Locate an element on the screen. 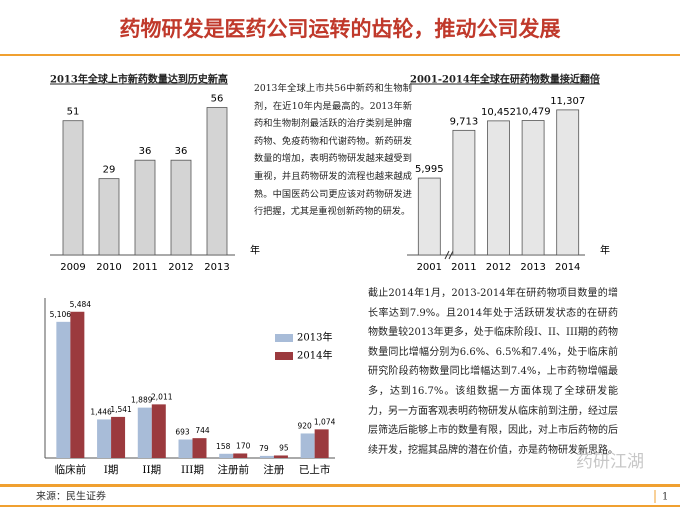 The image size is (680, 510). value-label: 9,713 is located at coordinates (464, 121).